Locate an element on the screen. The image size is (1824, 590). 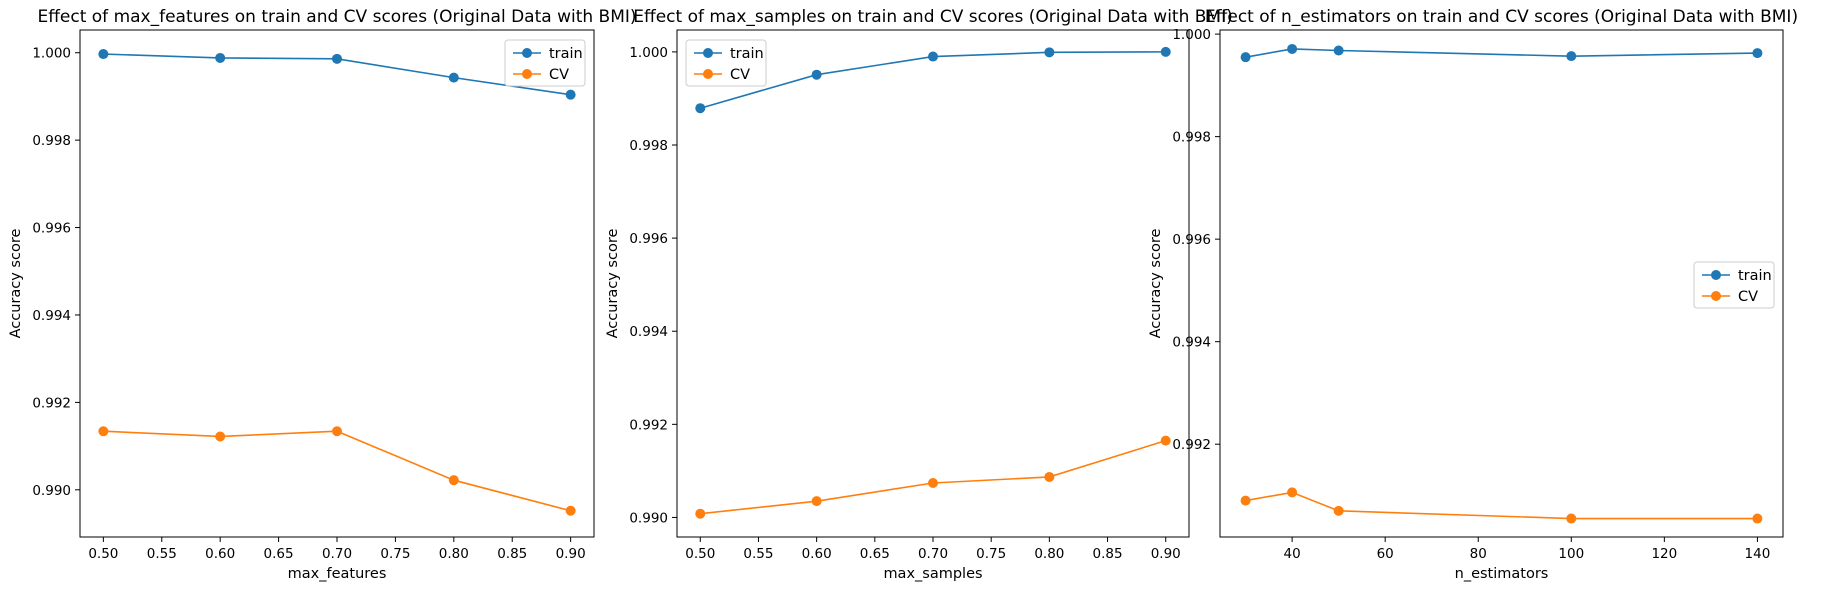
x-axis-label: max_samples is located at coordinates (932, 574).